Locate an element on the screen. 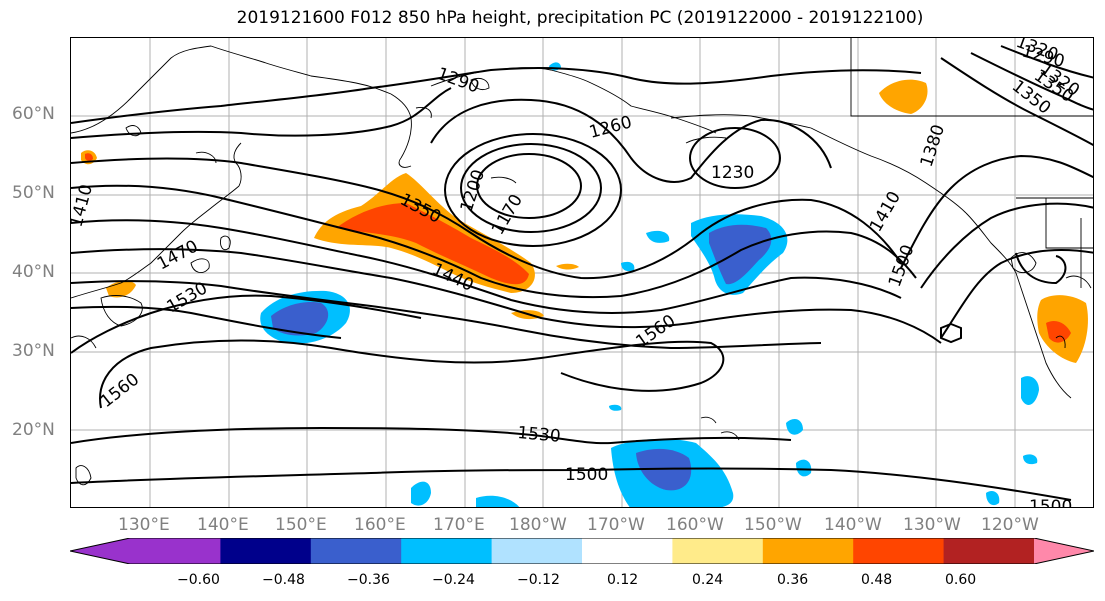  colorbar-tick: −0.12 is located at coordinates (538, 580).